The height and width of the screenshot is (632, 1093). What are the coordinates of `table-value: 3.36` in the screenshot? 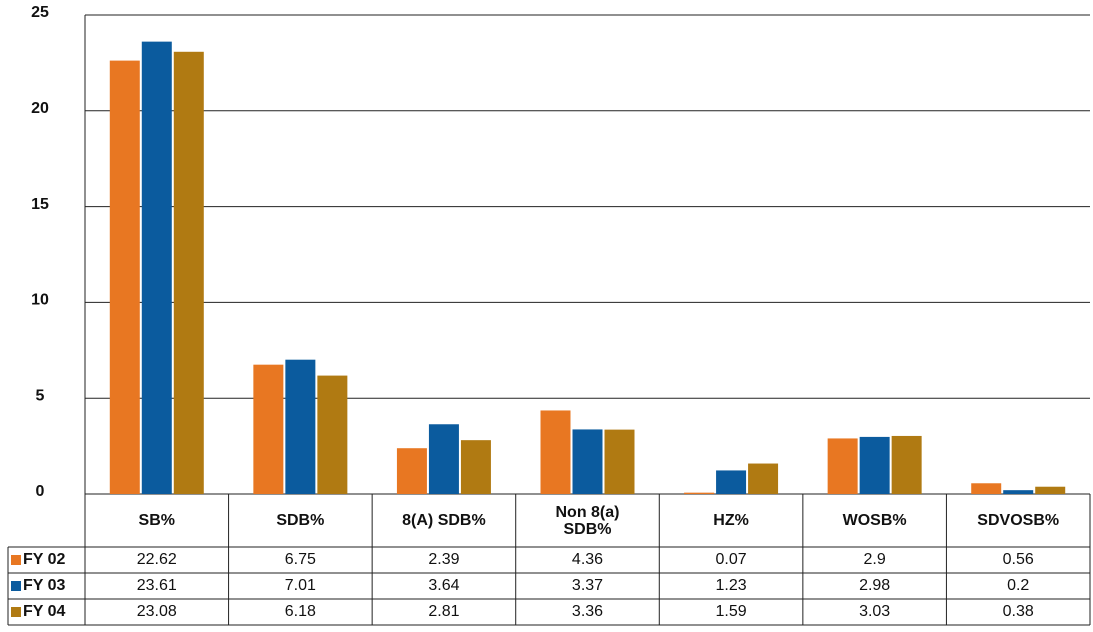 It's located at (587, 611).